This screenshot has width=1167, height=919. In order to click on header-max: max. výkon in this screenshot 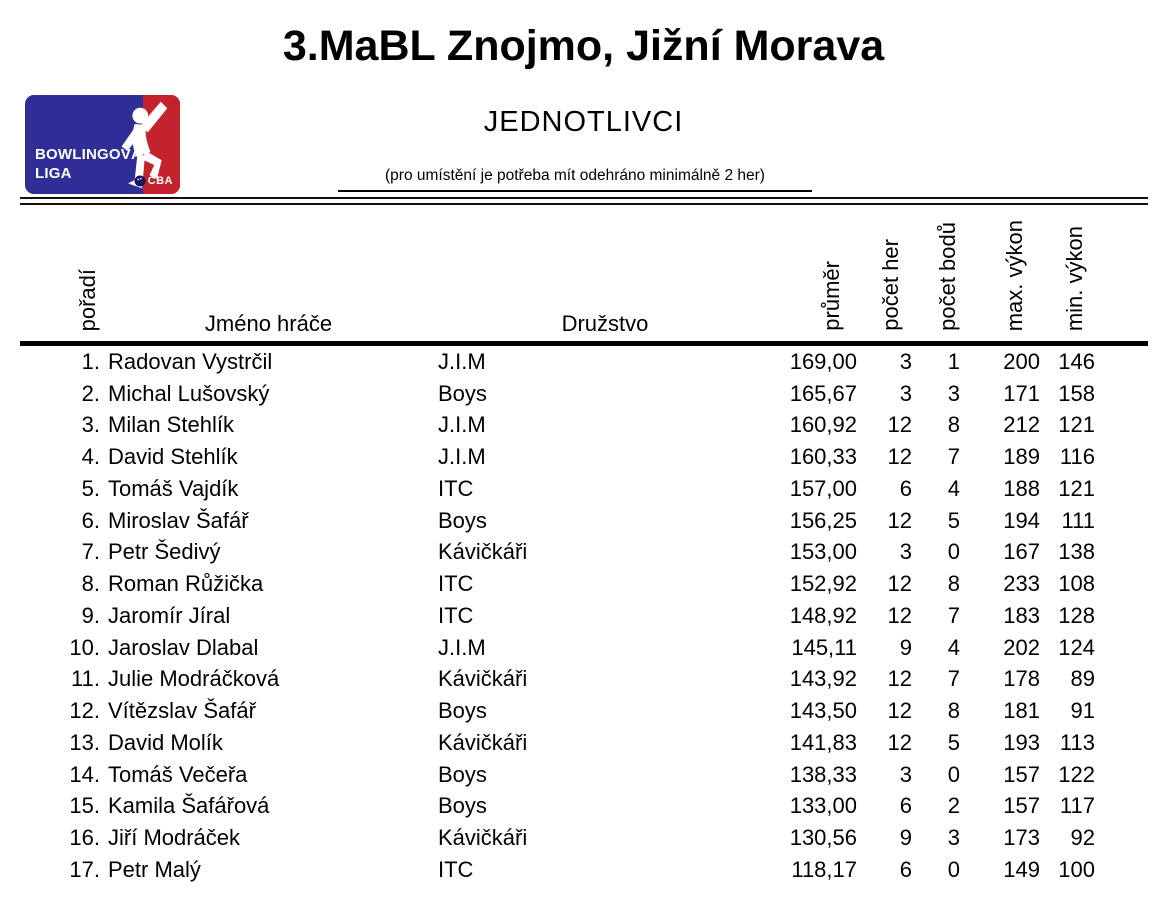, I will do `click(1004, 275)`.